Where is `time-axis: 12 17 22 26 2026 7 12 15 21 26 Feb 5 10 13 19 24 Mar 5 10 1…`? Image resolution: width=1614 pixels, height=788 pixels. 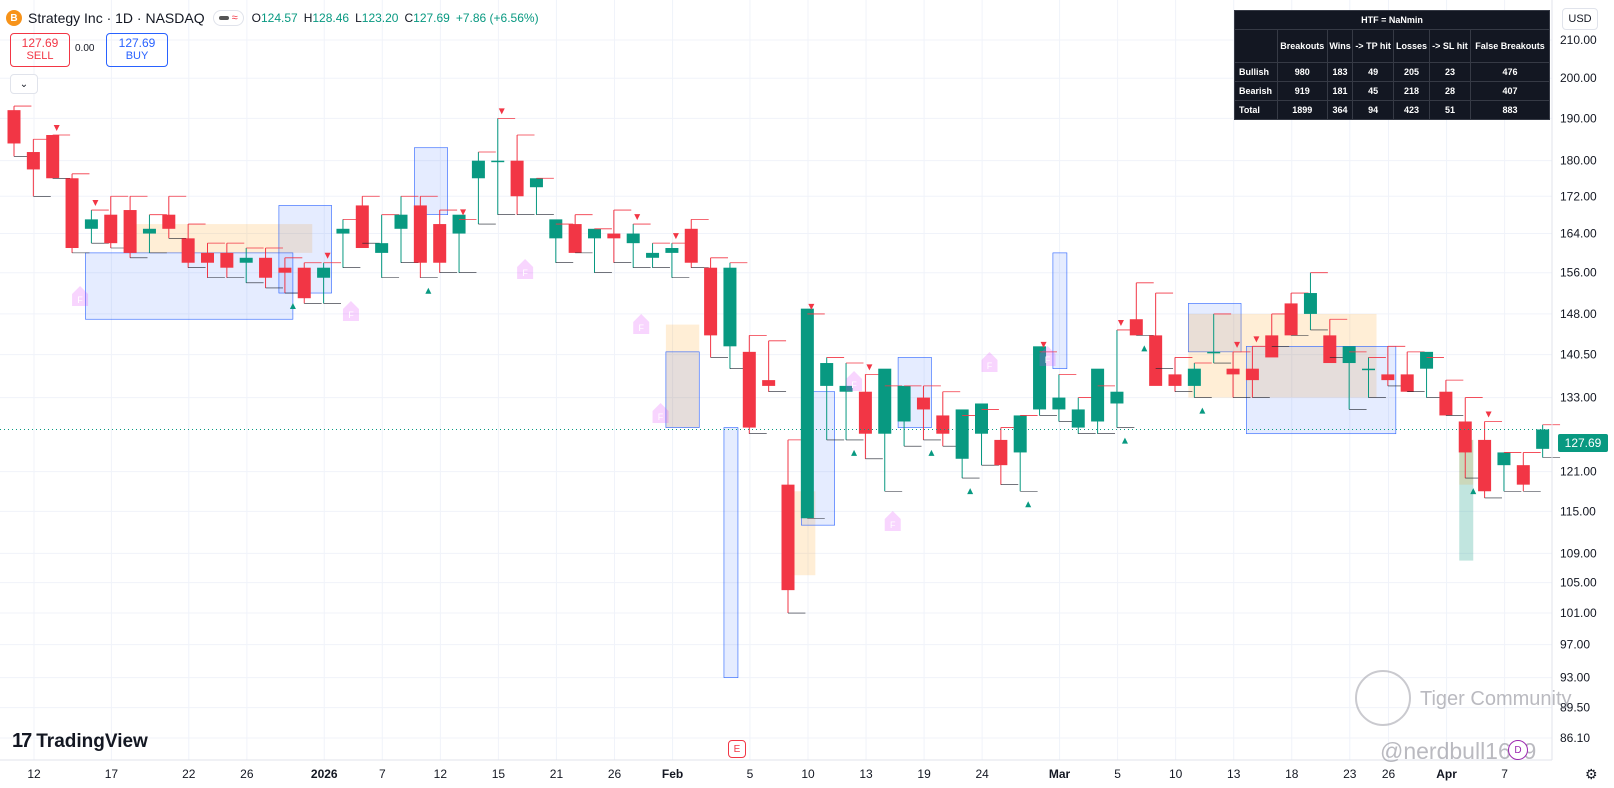
time-axis: 12 17 22 26 2026 7 12 15 21 26 Feb 5 10 13 19 24 Mar 5 10 1… is located at coordinates (776, 770).